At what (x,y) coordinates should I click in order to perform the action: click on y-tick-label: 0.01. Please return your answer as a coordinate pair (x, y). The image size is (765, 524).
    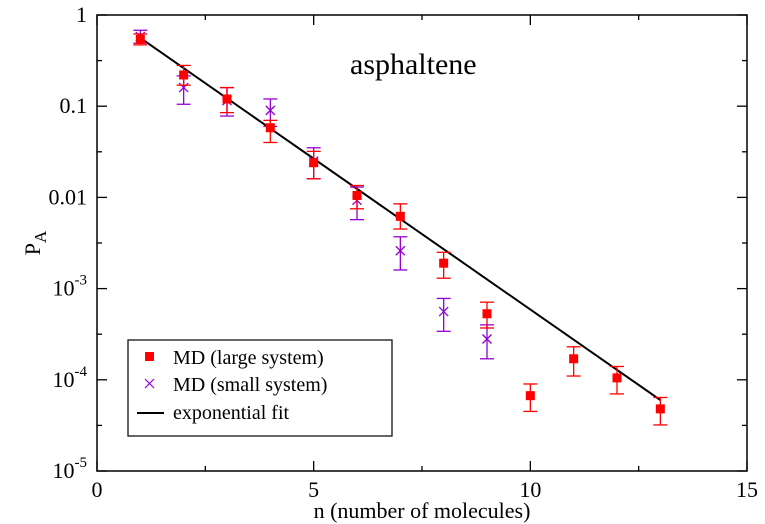
    Looking at the image, I should click on (68, 196).